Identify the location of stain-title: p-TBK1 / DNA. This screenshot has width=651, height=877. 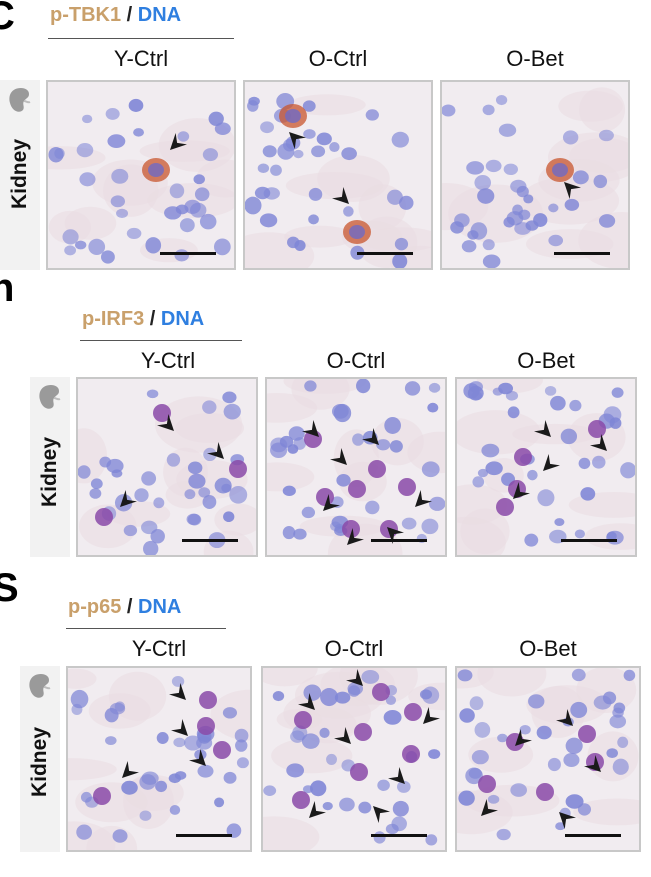
(115, 15).